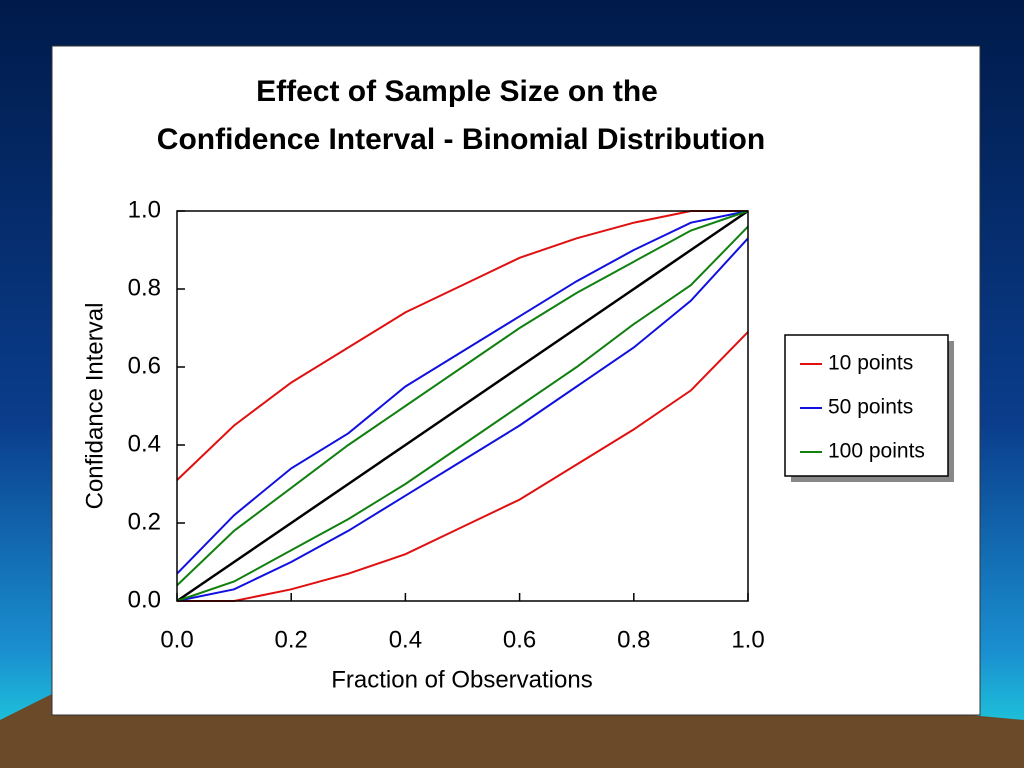  What do you see at coordinates (144, 287) in the screenshot?
I see `y-tick-label: 0.8` at bounding box center [144, 287].